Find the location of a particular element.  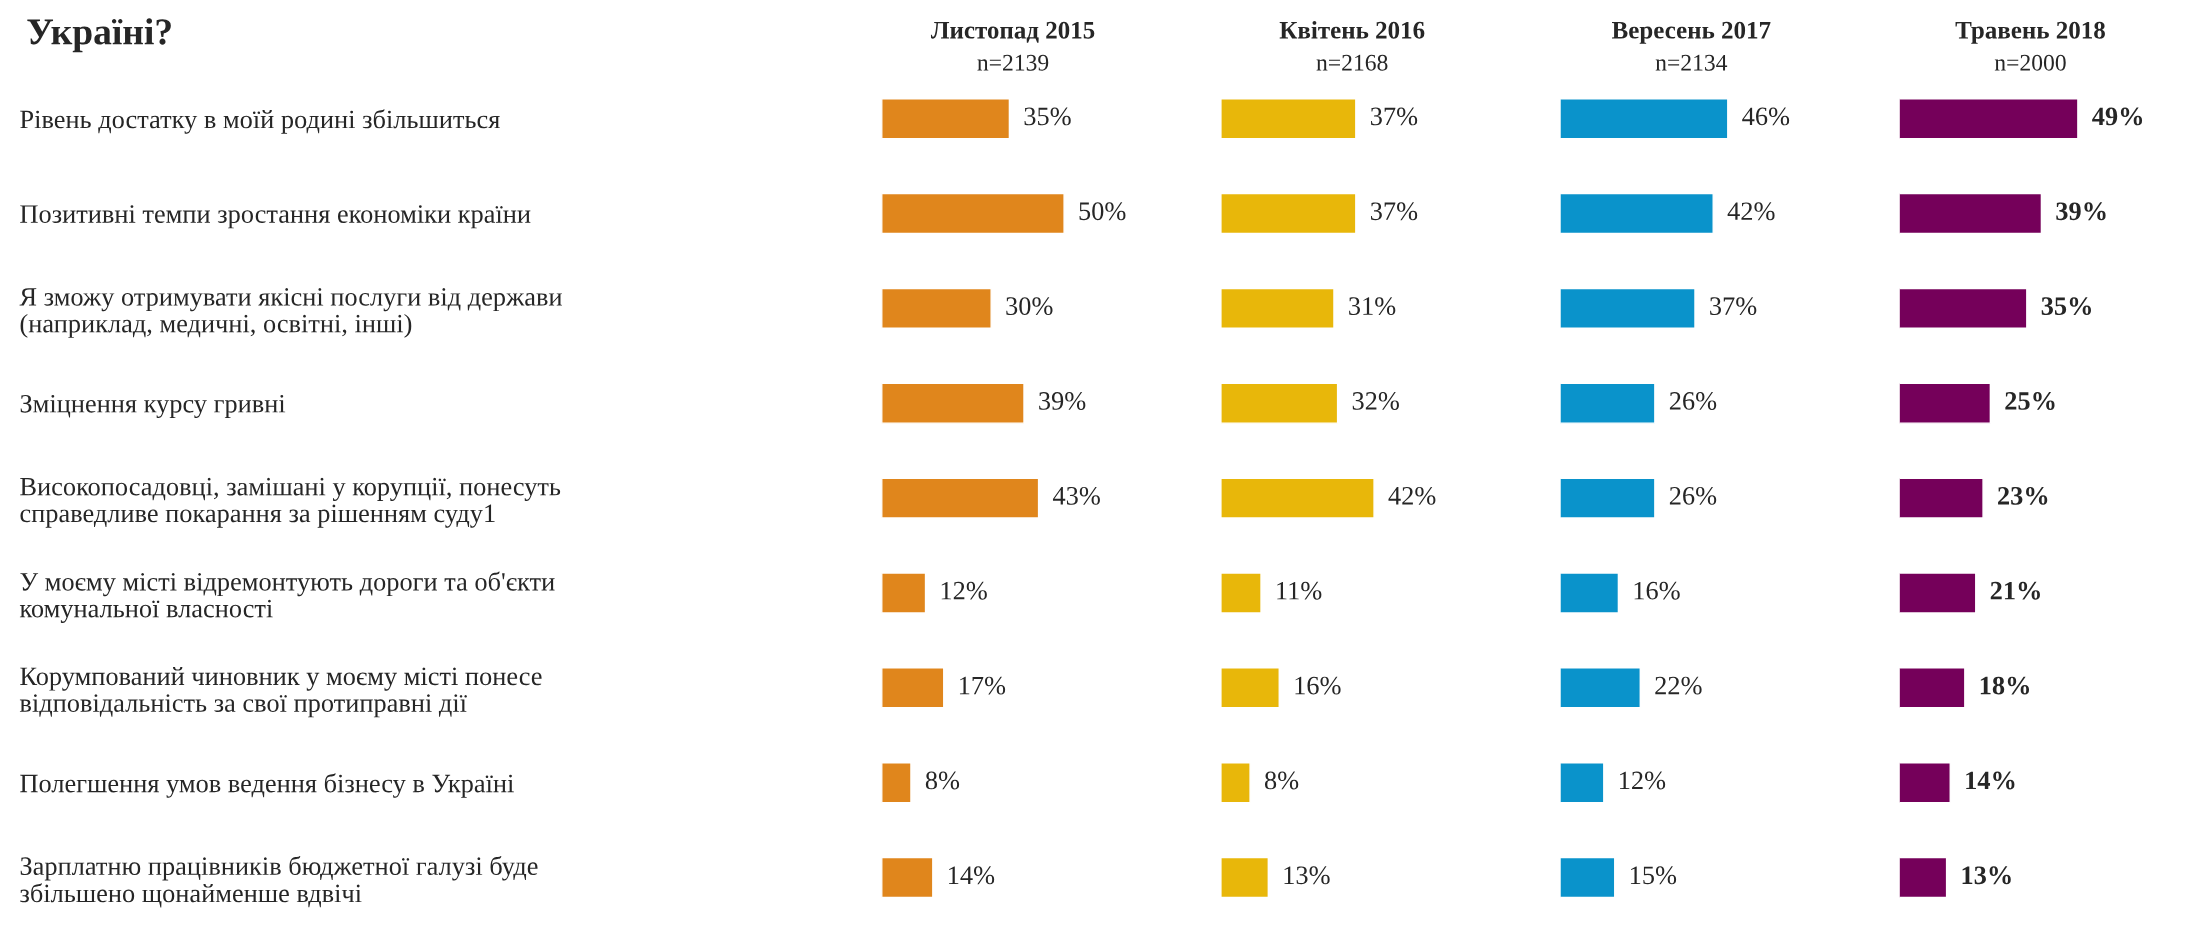

data-label: 50% is located at coordinates (1102, 211).